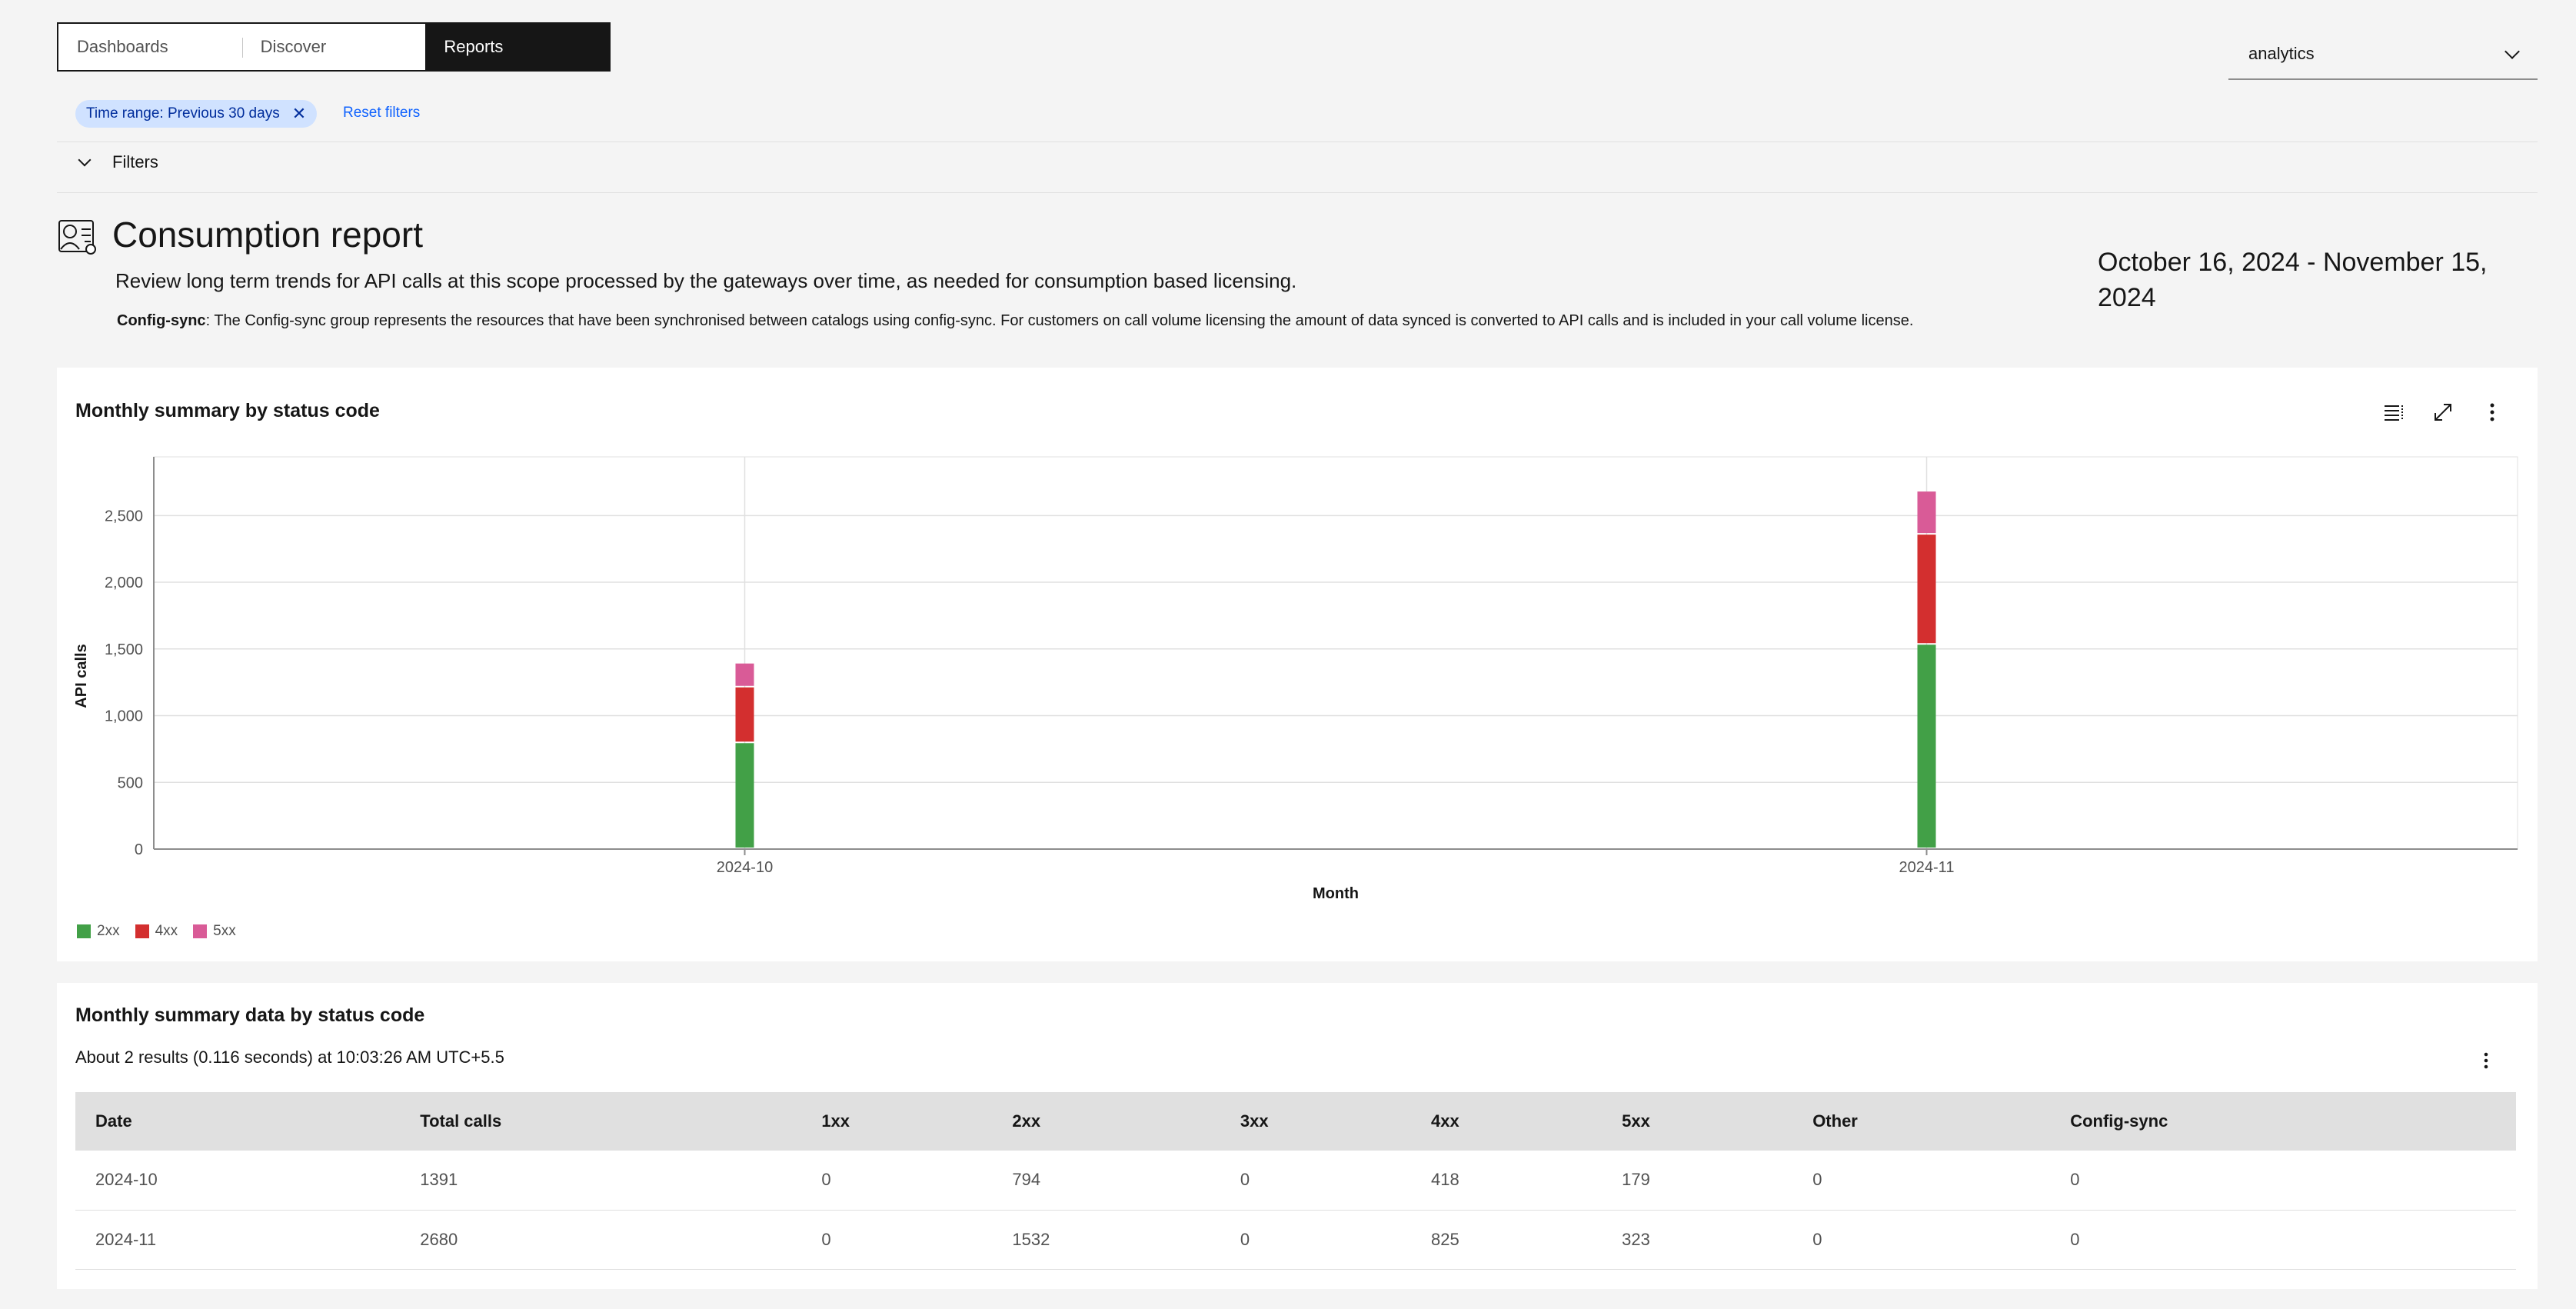 The height and width of the screenshot is (1309, 2576). Describe the element at coordinates (474, 46) in the screenshot. I see `tab-label: Reports` at that location.